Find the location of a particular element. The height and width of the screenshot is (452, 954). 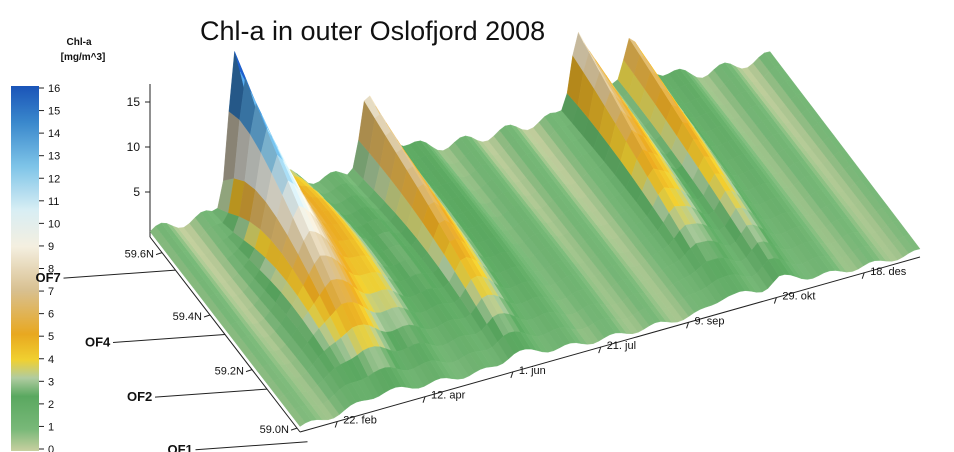

colorbar-tick-label: 13 is located at coordinates (54, 157).